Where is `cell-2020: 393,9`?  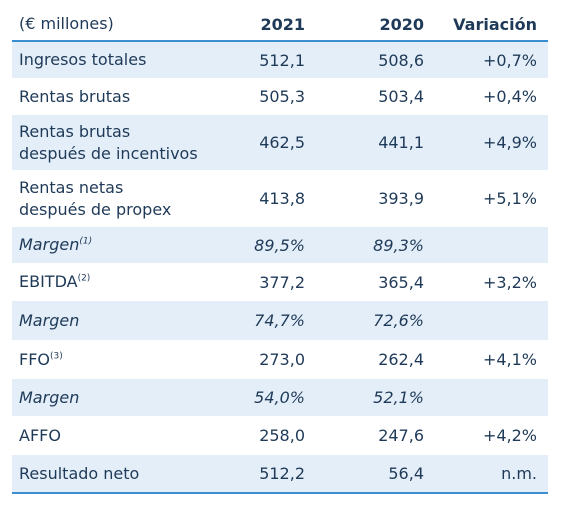 cell-2020: 393,9 is located at coordinates (401, 198).